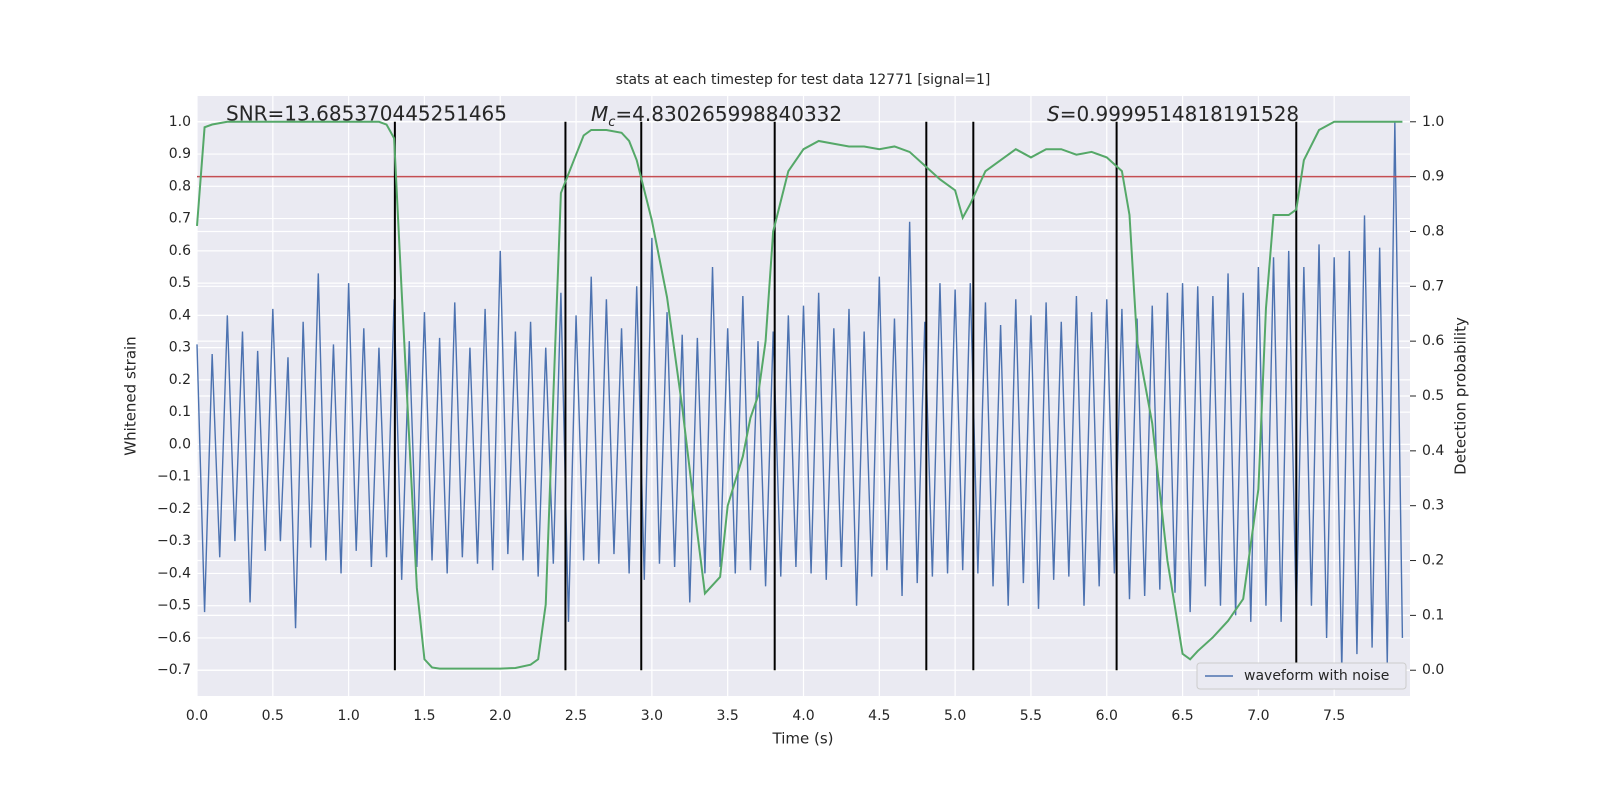 Image resolution: width=1600 pixels, height=800 pixels. I want to click on y-tick-label: −0.2, so click(174, 509).